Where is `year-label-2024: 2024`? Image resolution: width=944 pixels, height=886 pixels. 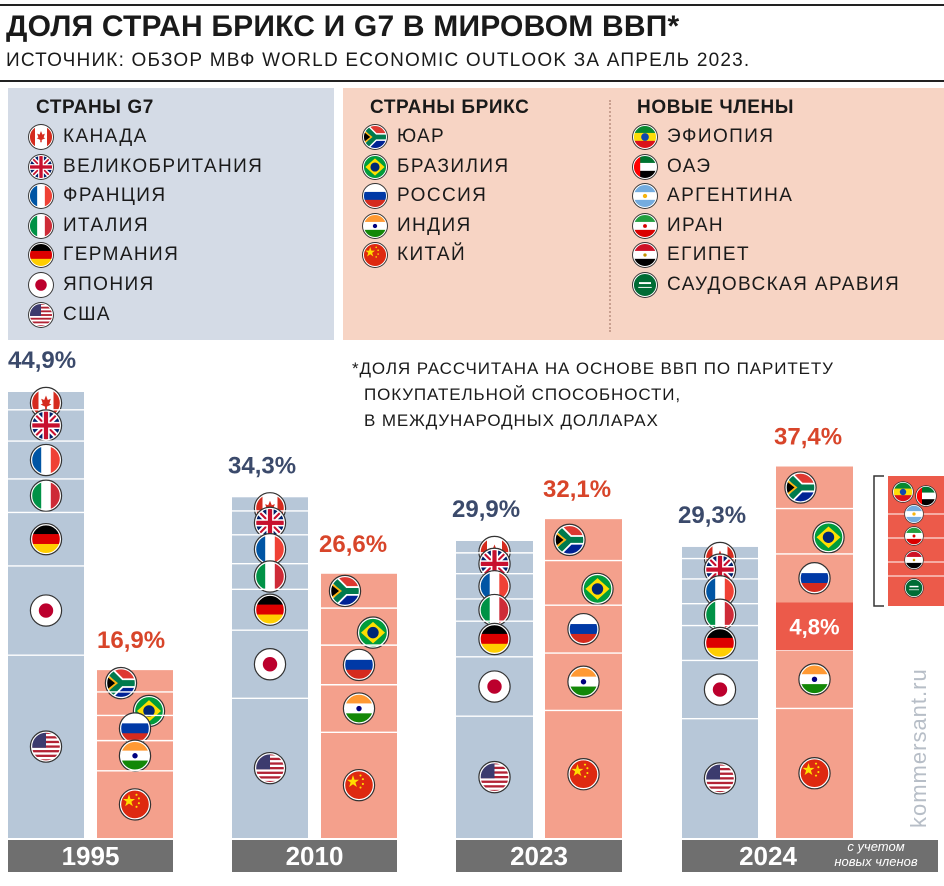
year-label-2024: 2024 is located at coordinates (768, 856).